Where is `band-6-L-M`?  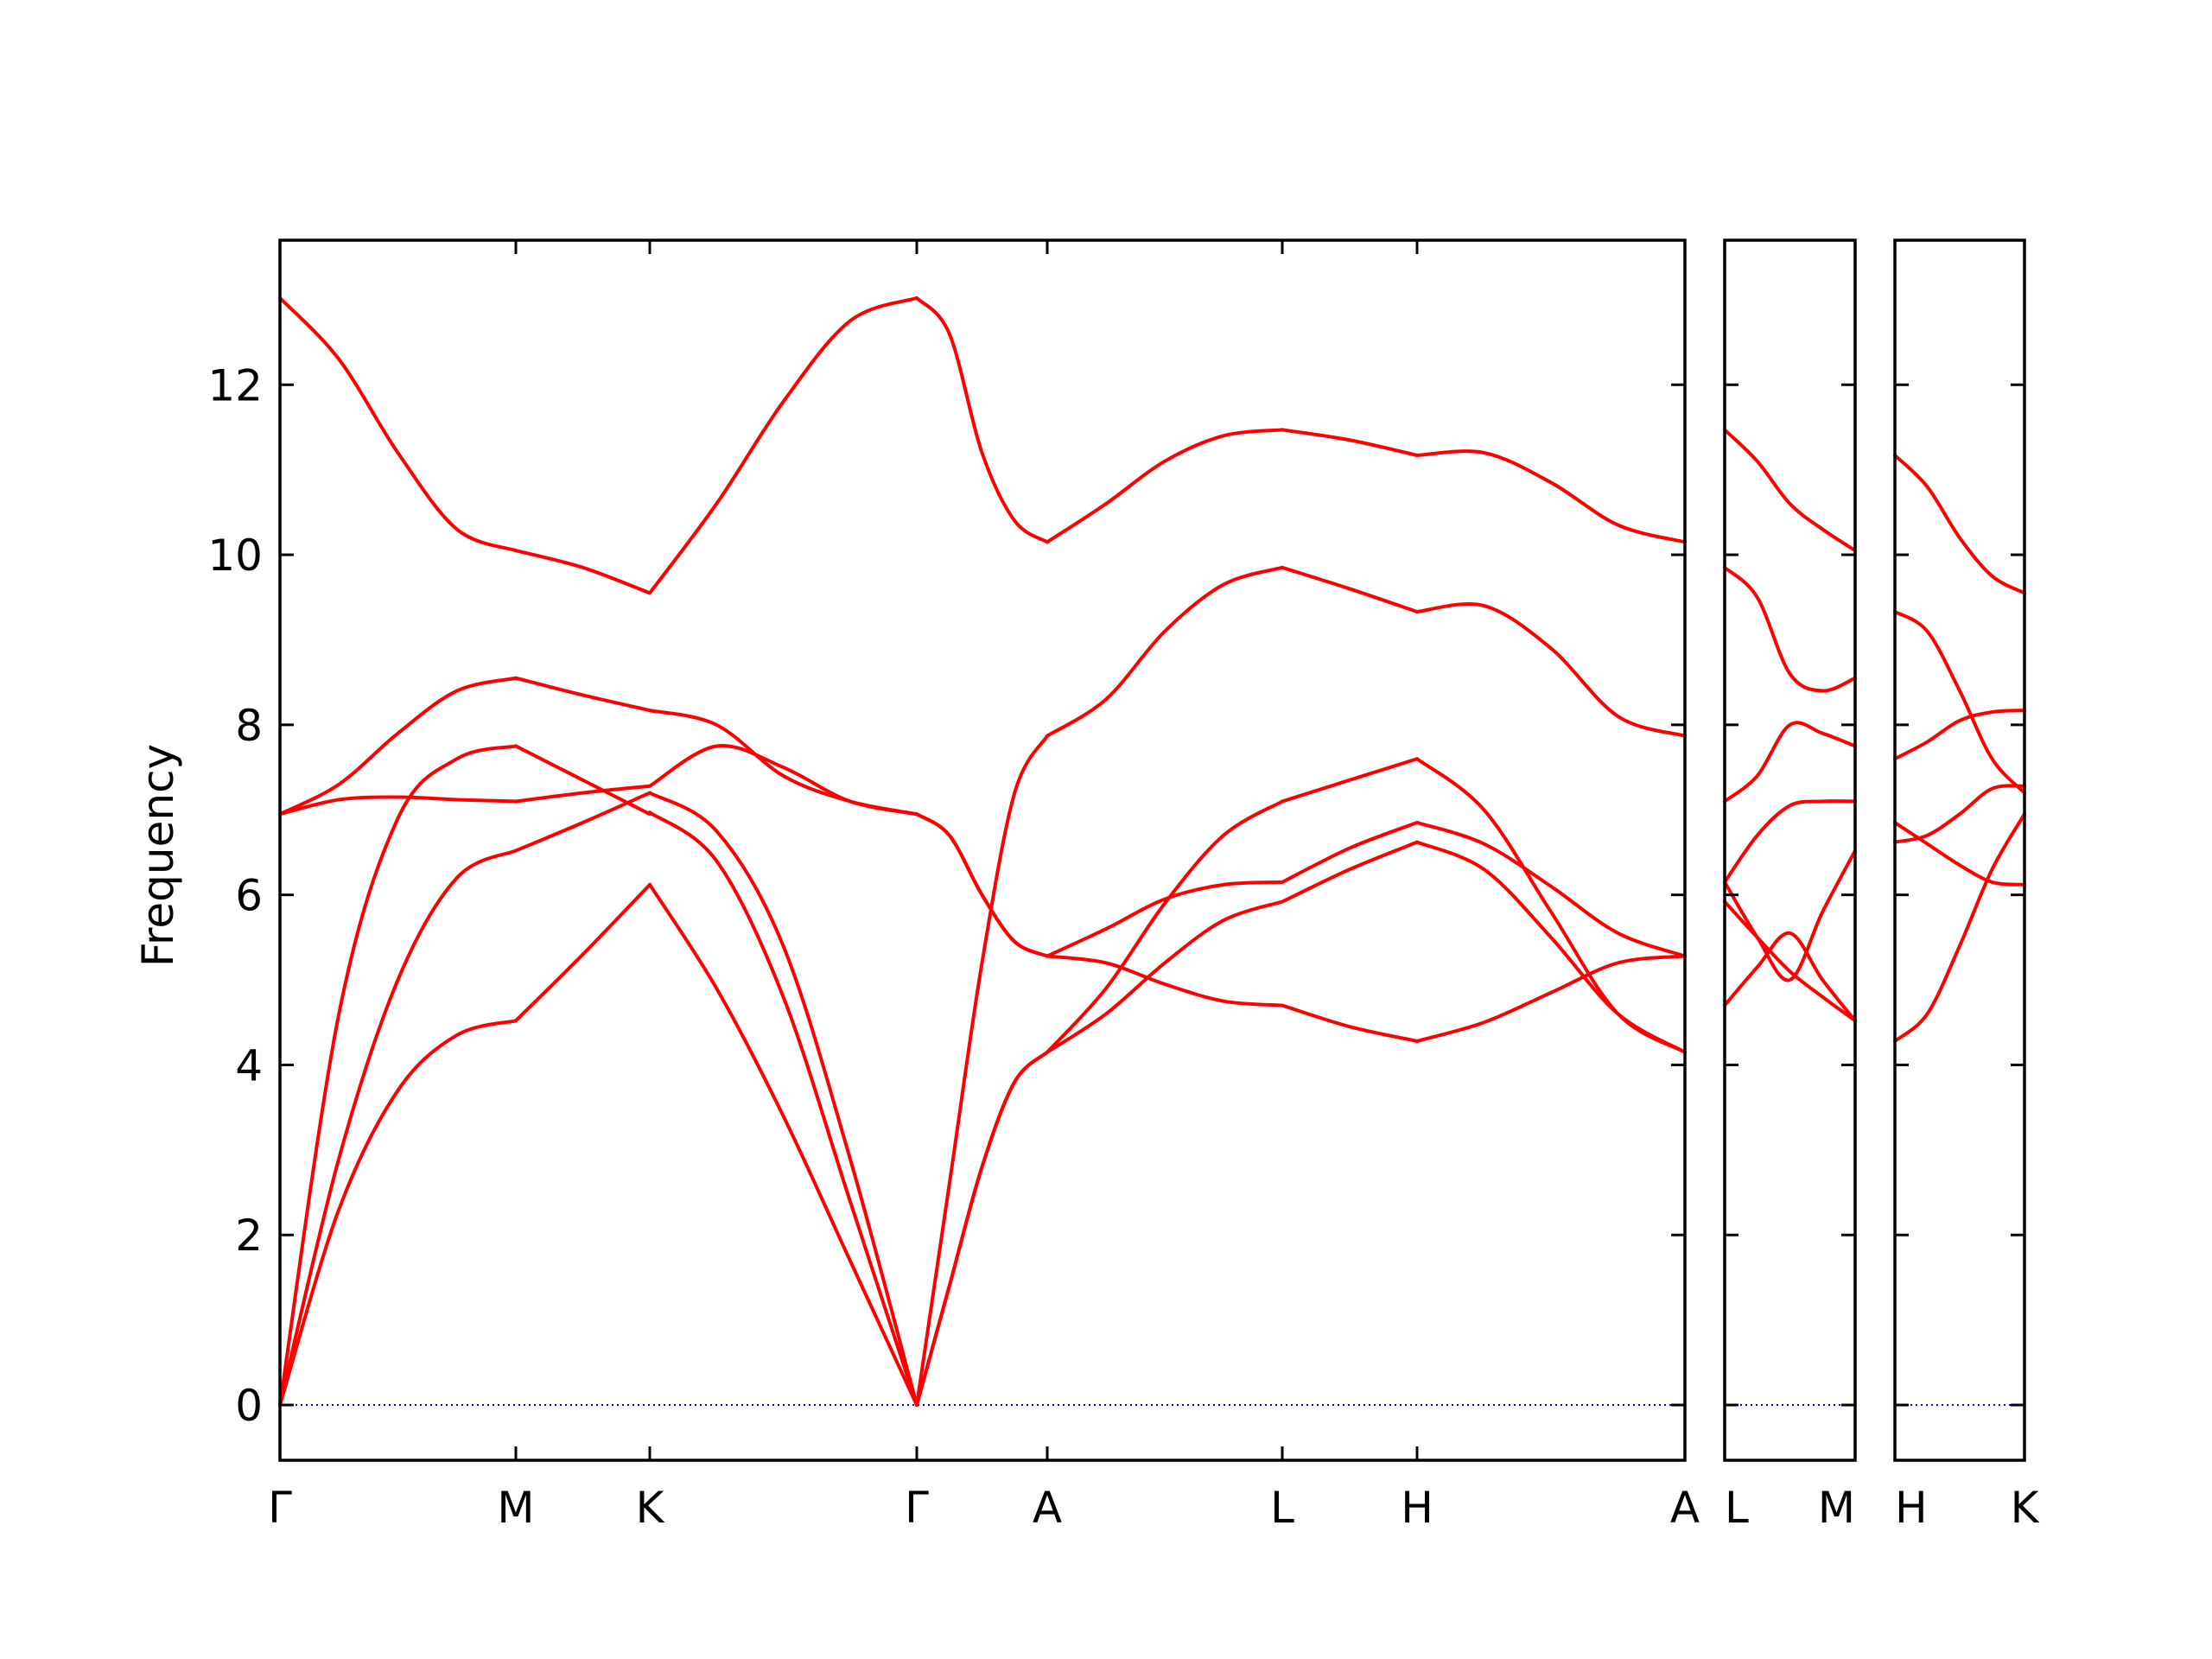
band-6-L-M is located at coordinates (1790, 490).